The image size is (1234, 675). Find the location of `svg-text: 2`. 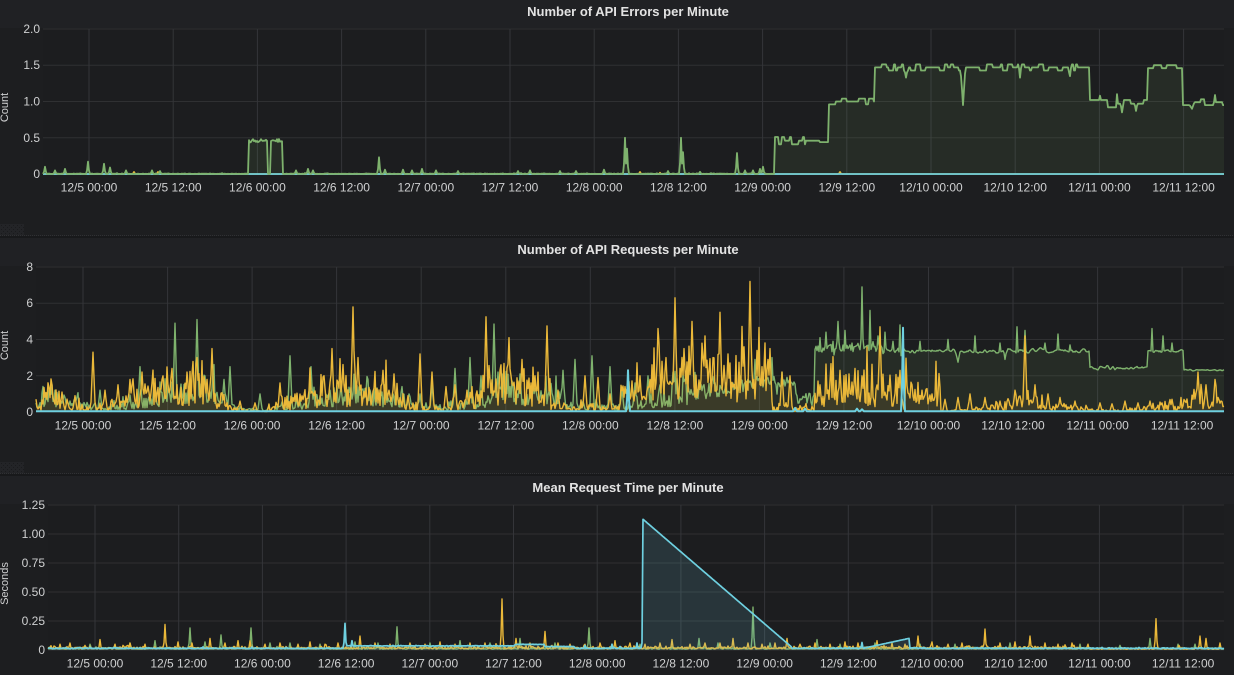

svg-text: 2 is located at coordinates (29, 376).